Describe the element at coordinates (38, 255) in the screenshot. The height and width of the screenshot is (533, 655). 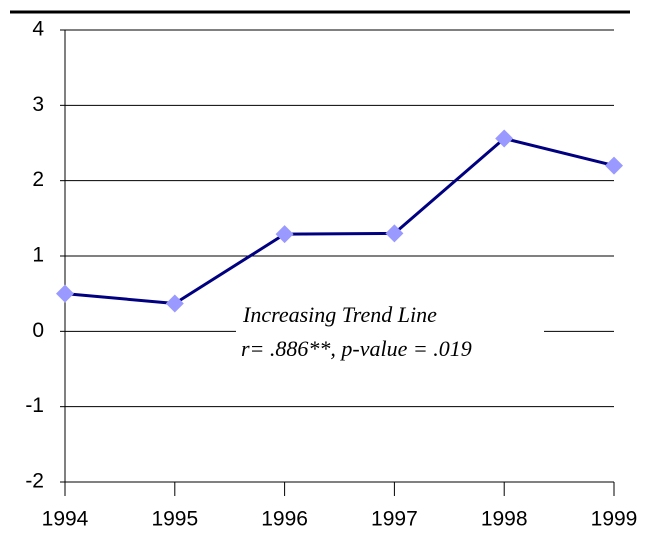
I see `y-tick-label: 1` at that location.